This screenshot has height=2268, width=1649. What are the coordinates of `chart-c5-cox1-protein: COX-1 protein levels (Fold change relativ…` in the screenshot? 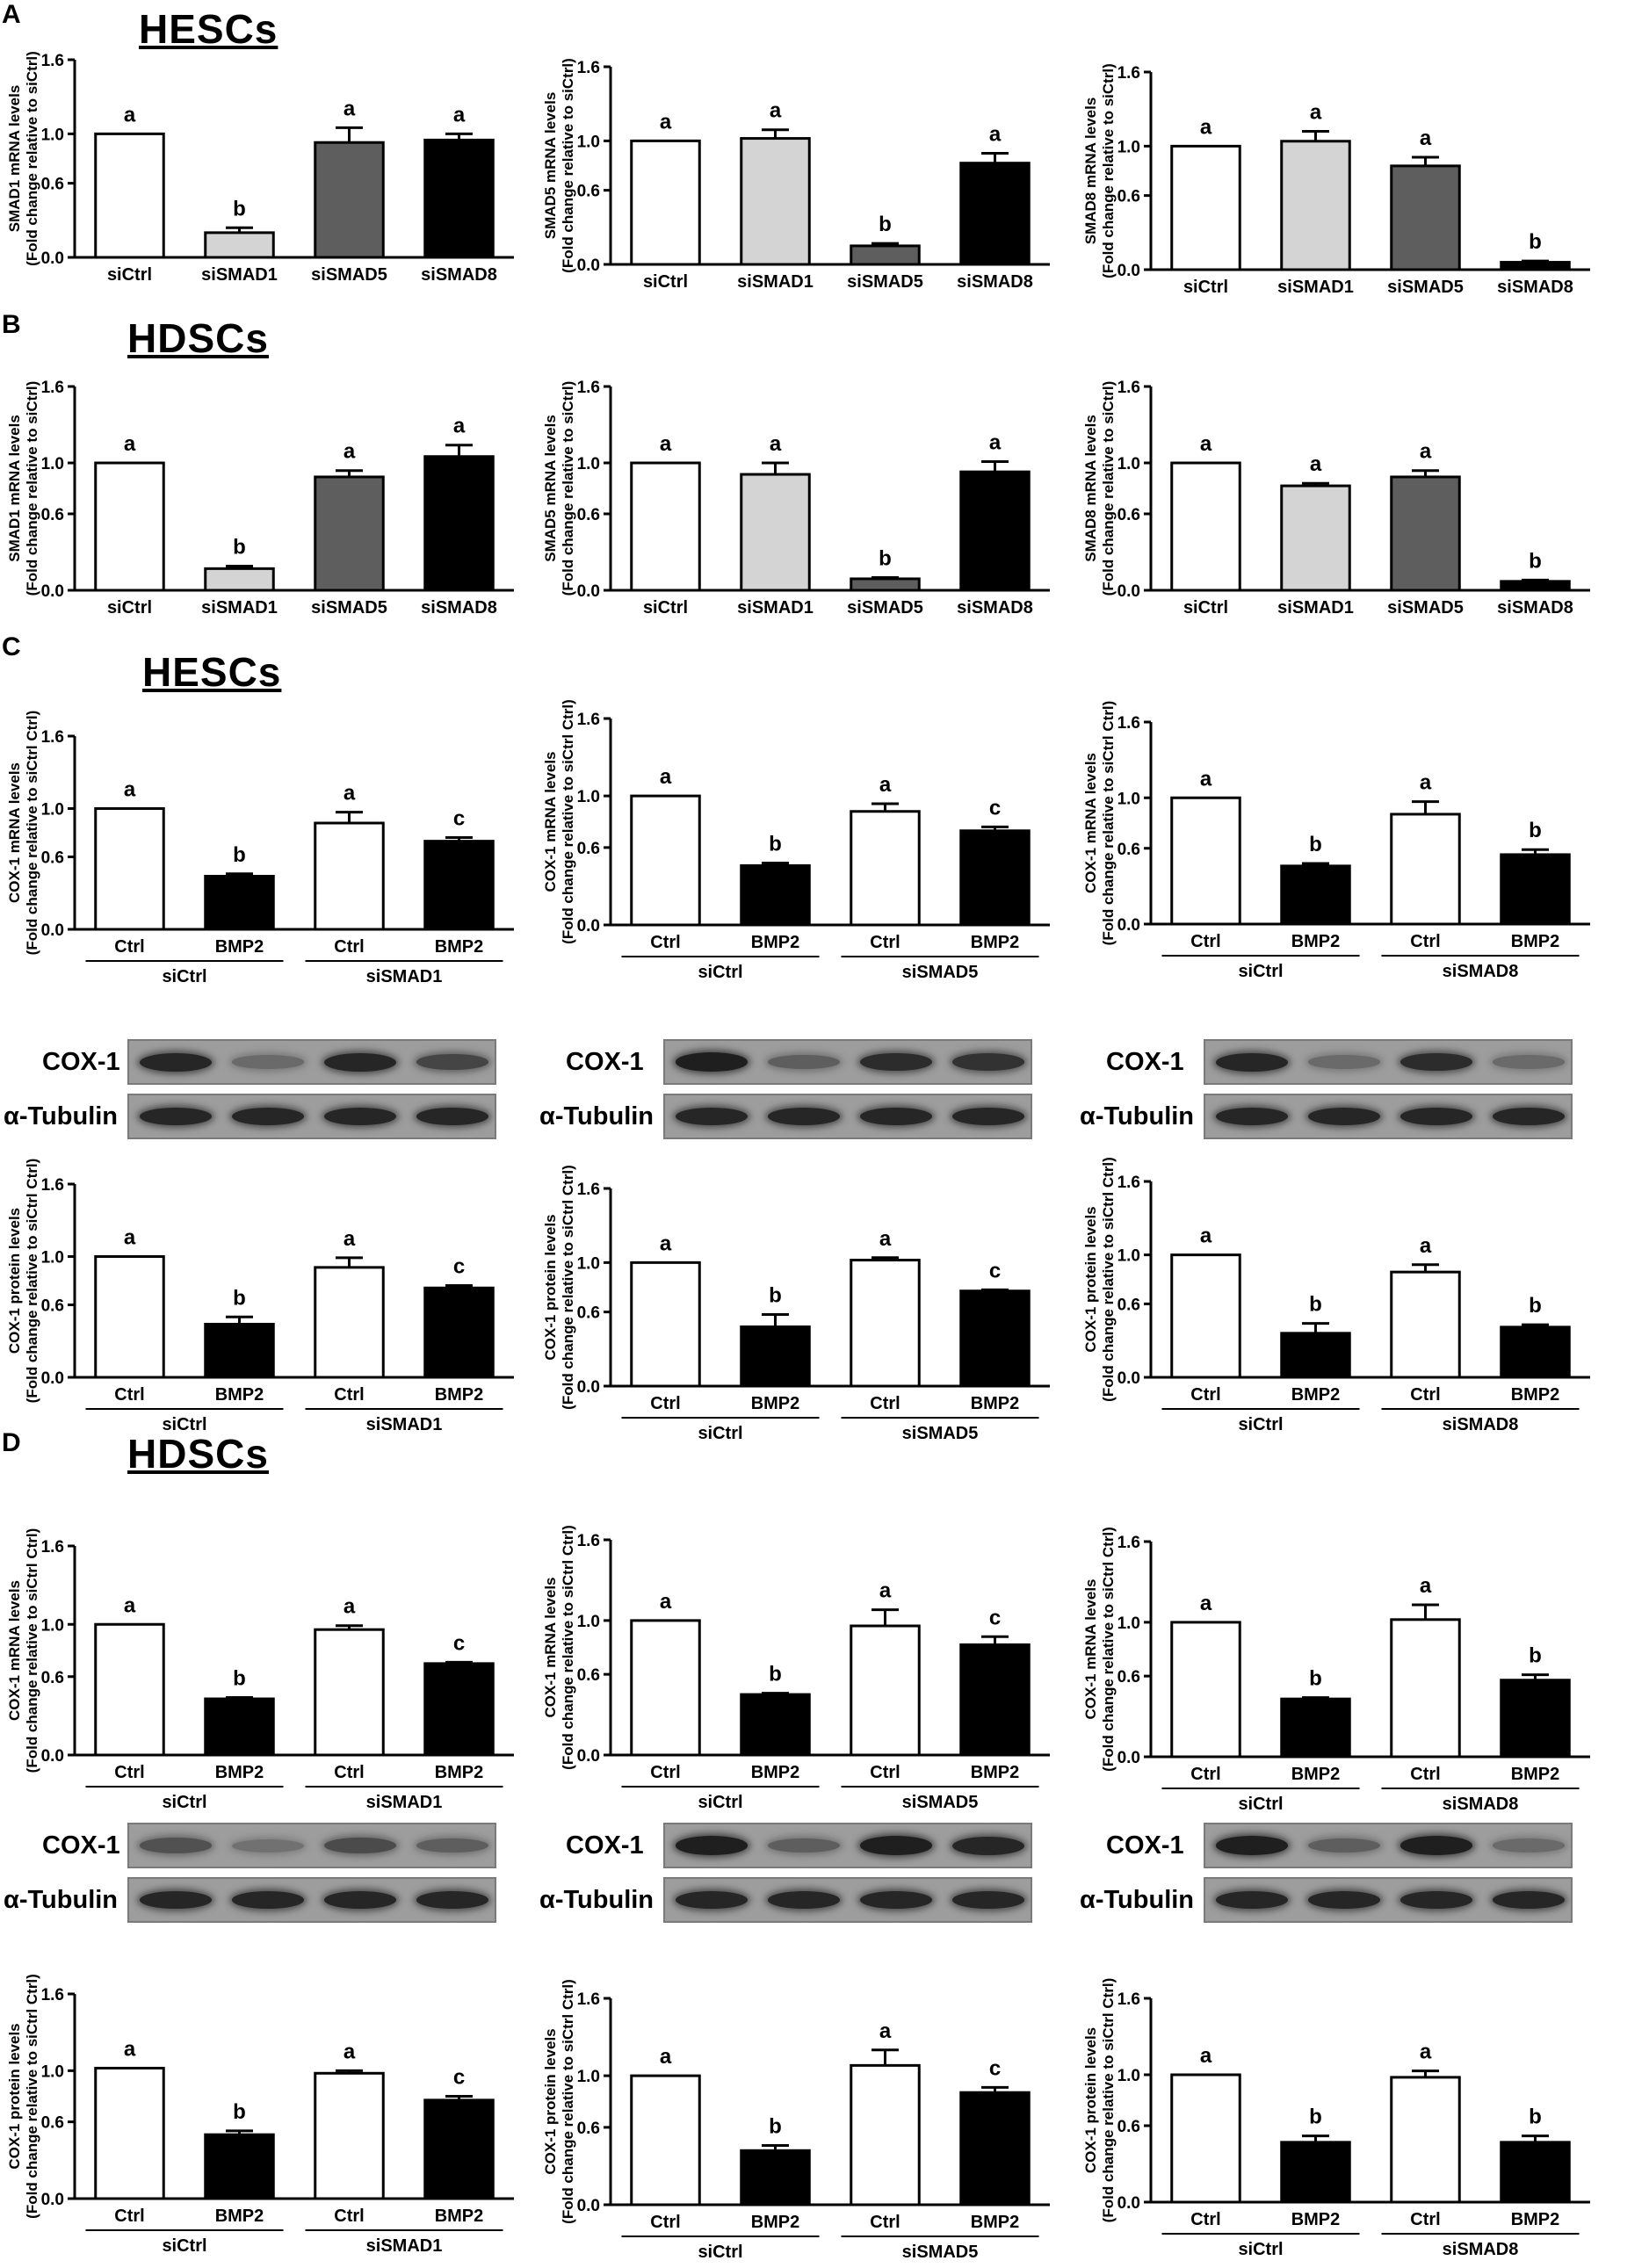 It's located at (796, 1304).